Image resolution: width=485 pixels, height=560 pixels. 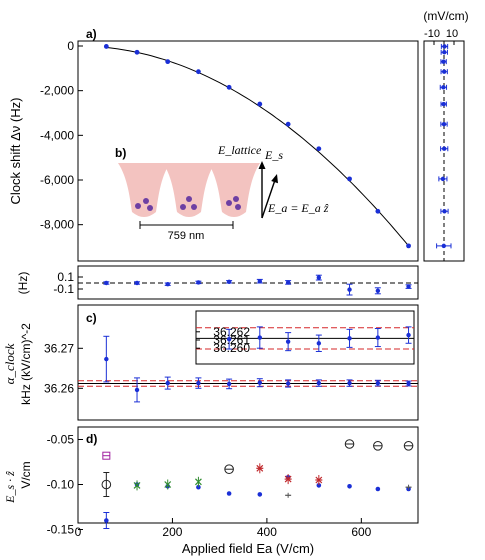 What do you see at coordinates (231, 332) in the screenshot?
I see `inset-ytick-label: 36.262` at bounding box center [231, 332].